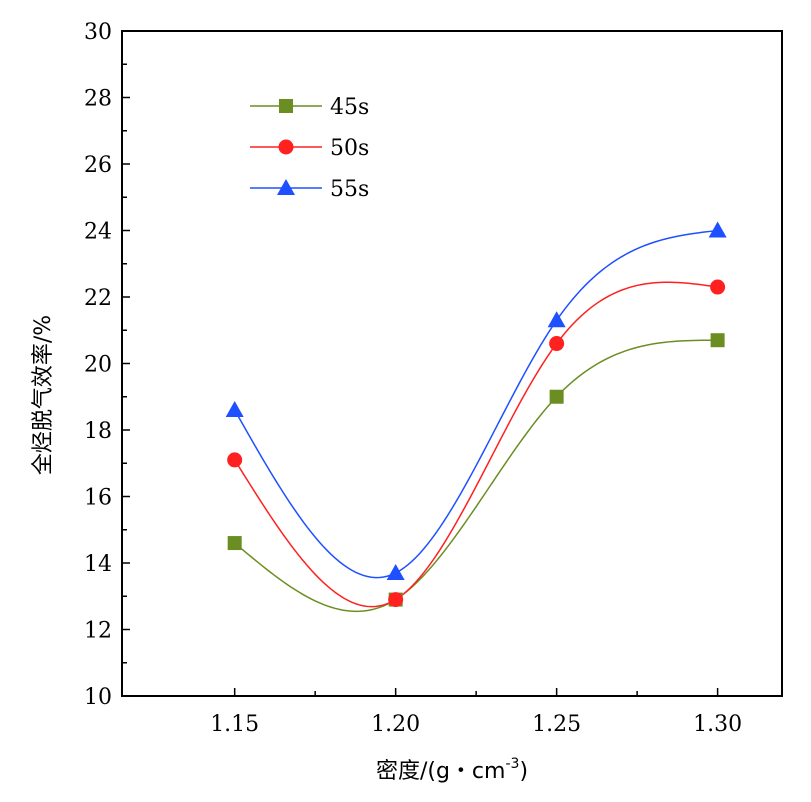 The height and width of the screenshot is (802, 811). Describe the element at coordinates (98, 564) in the screenshot. I see `y-tick-label: 14` at that location.